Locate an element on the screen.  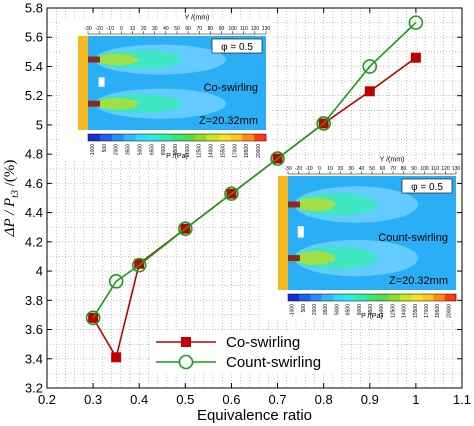
inset-axis-tick-label: 60 is located at coordinates (188, 29).